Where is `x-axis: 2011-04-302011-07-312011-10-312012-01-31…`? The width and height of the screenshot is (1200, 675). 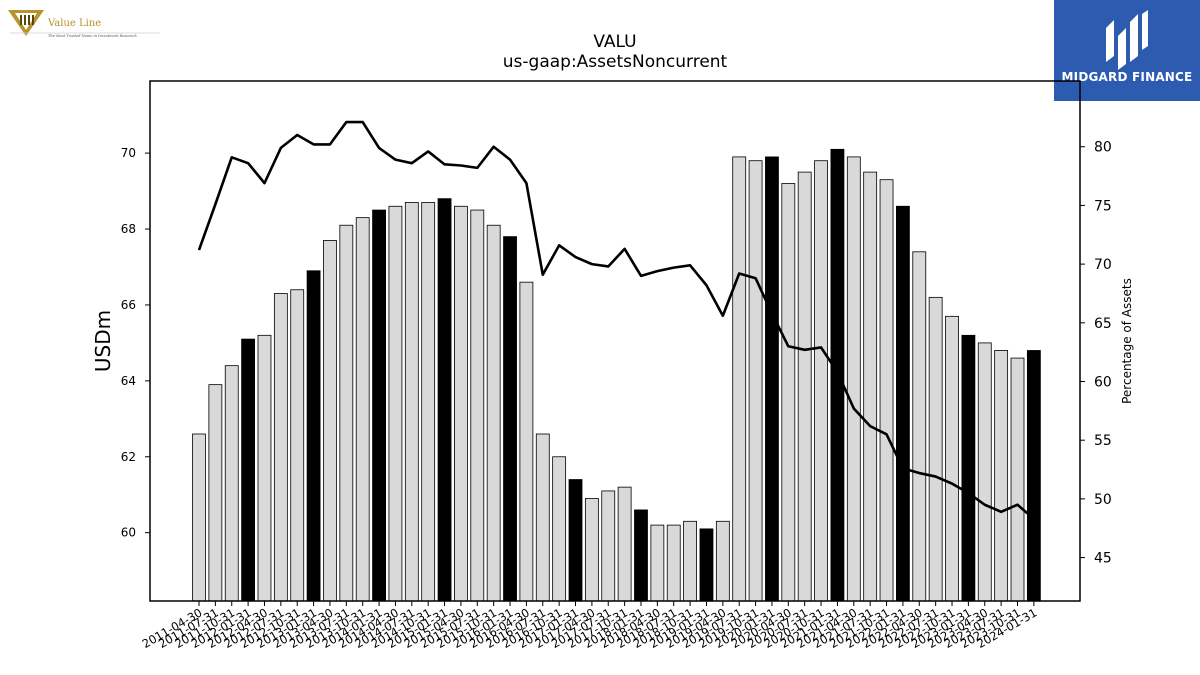
x-axis: 2011-04-302011-07-312011-10-312012-01-31… is located at coordinates (589, 626).